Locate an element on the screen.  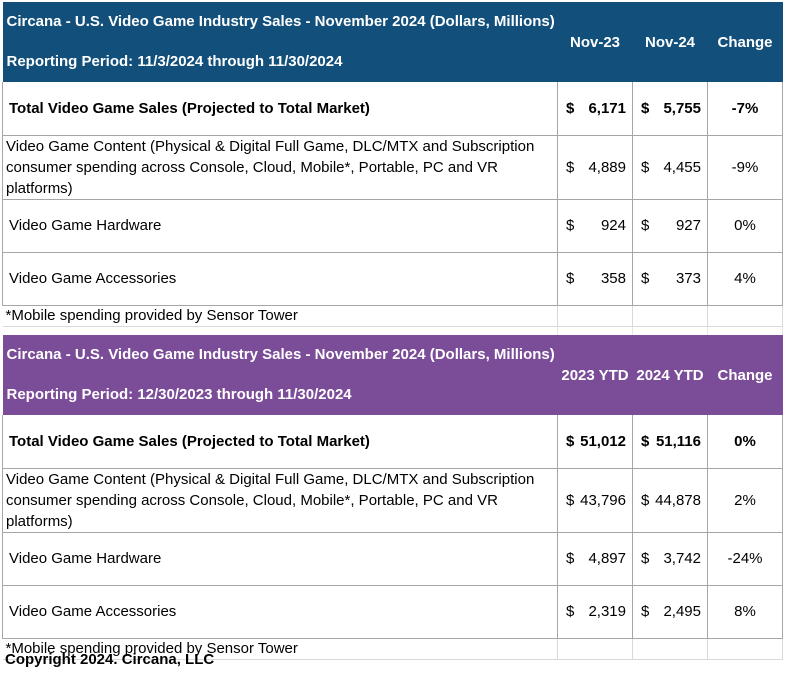
table-row: Video Game Hardware $924 $927 0% is located at coordinates (392, 226).